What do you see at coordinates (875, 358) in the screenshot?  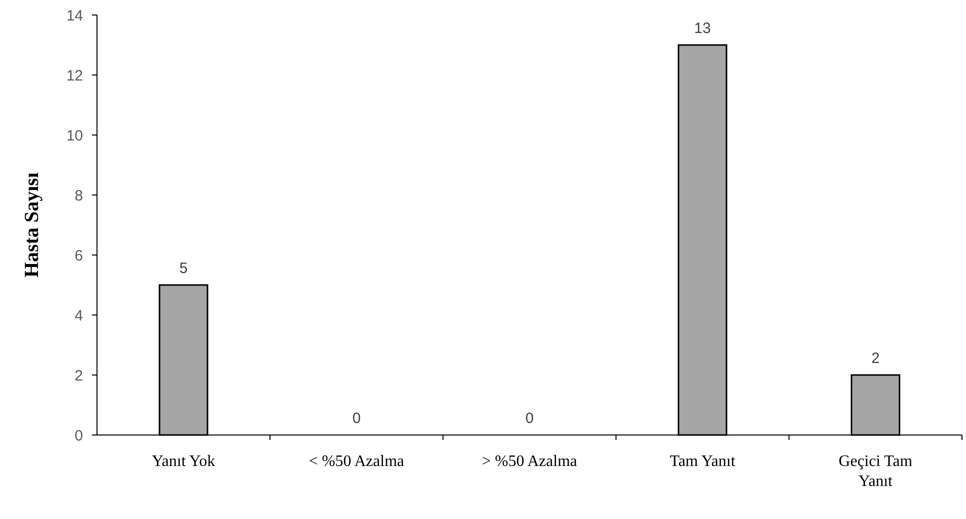 I see `data-label: 2` at bounding box center [875, 358].